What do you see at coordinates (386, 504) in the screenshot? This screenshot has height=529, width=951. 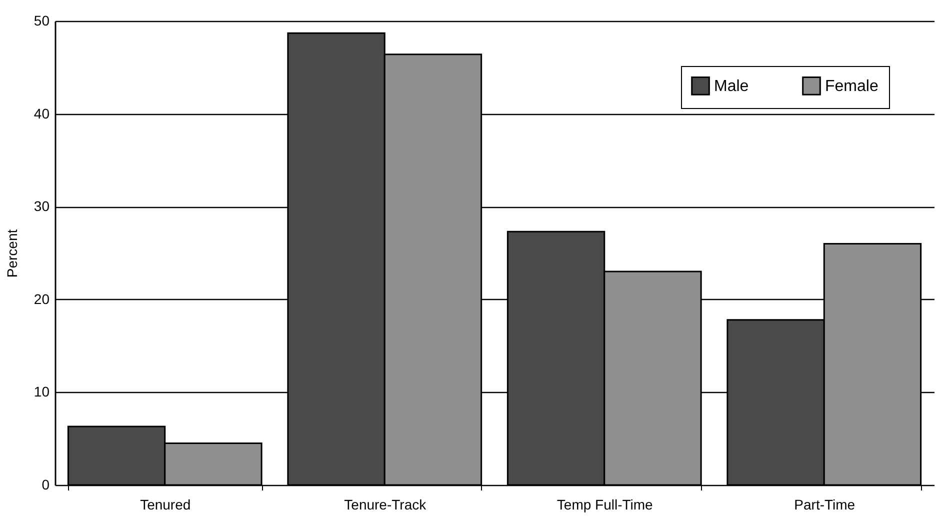 I see `x-tick-label: Tenure-Track` at bounding box center [386, 504].